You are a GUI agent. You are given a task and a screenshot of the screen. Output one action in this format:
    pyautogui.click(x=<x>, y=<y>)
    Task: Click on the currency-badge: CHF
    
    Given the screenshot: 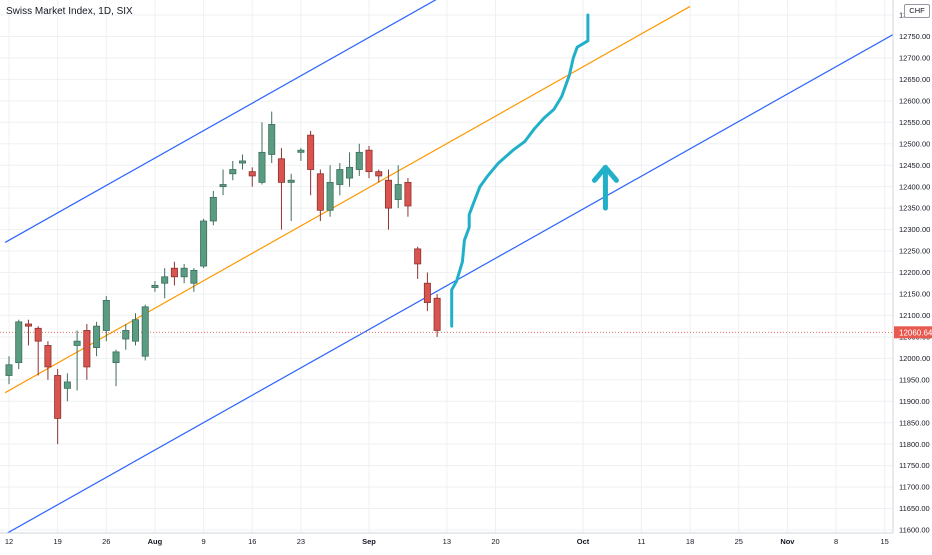 What is the action you would take?
    pyautogui.click(x=917, y=11)
    